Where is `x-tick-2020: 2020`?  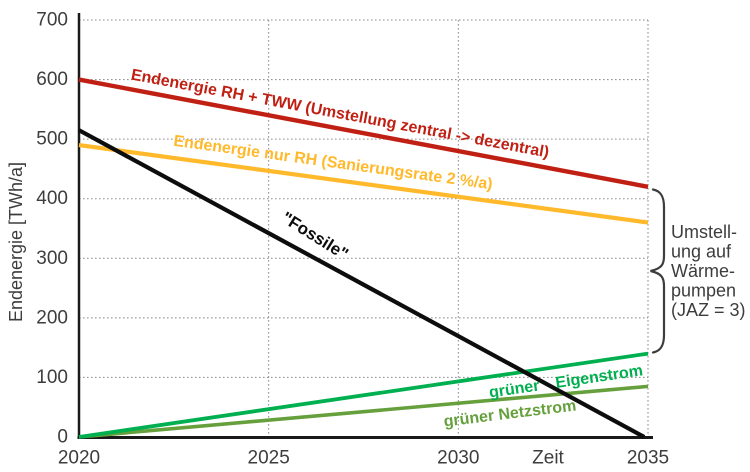
x-tick-2020: 2020 is located at coordinates (79, 458).